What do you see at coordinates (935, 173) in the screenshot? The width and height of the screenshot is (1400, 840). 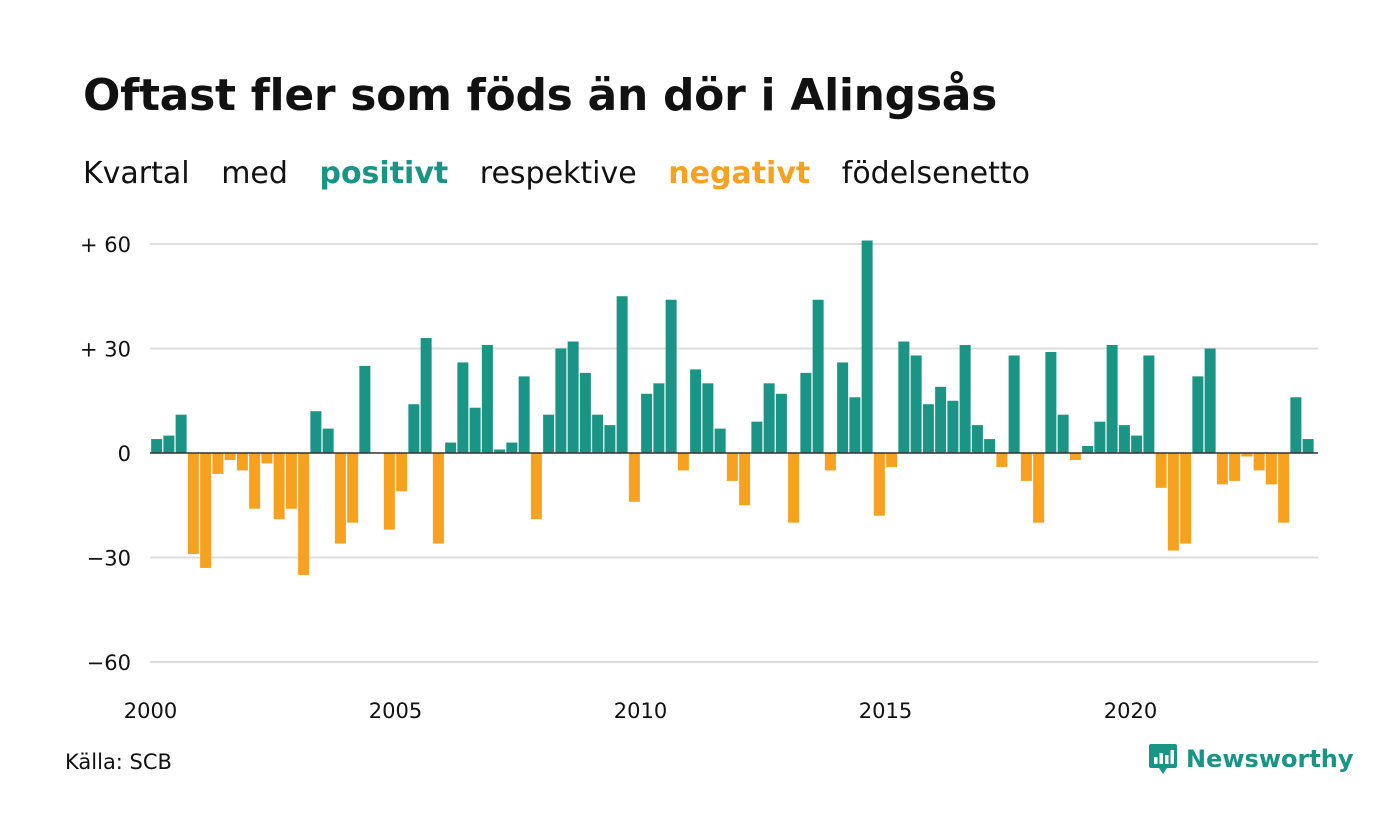 I see `subtitle-text: födelsenetto` at bounding box center [935, 173].